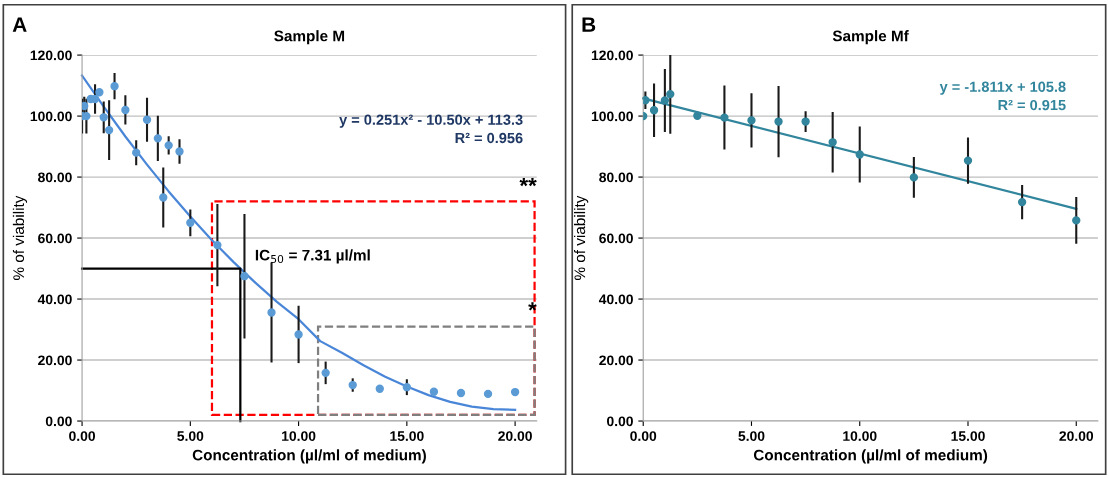 The height and width of the screenshot is (479, 1109). Describe the element at coordinates (312, 256) in the screenshot. I see `annotation: IC$_{50}$ = 7.31 µl/ml` at that location.